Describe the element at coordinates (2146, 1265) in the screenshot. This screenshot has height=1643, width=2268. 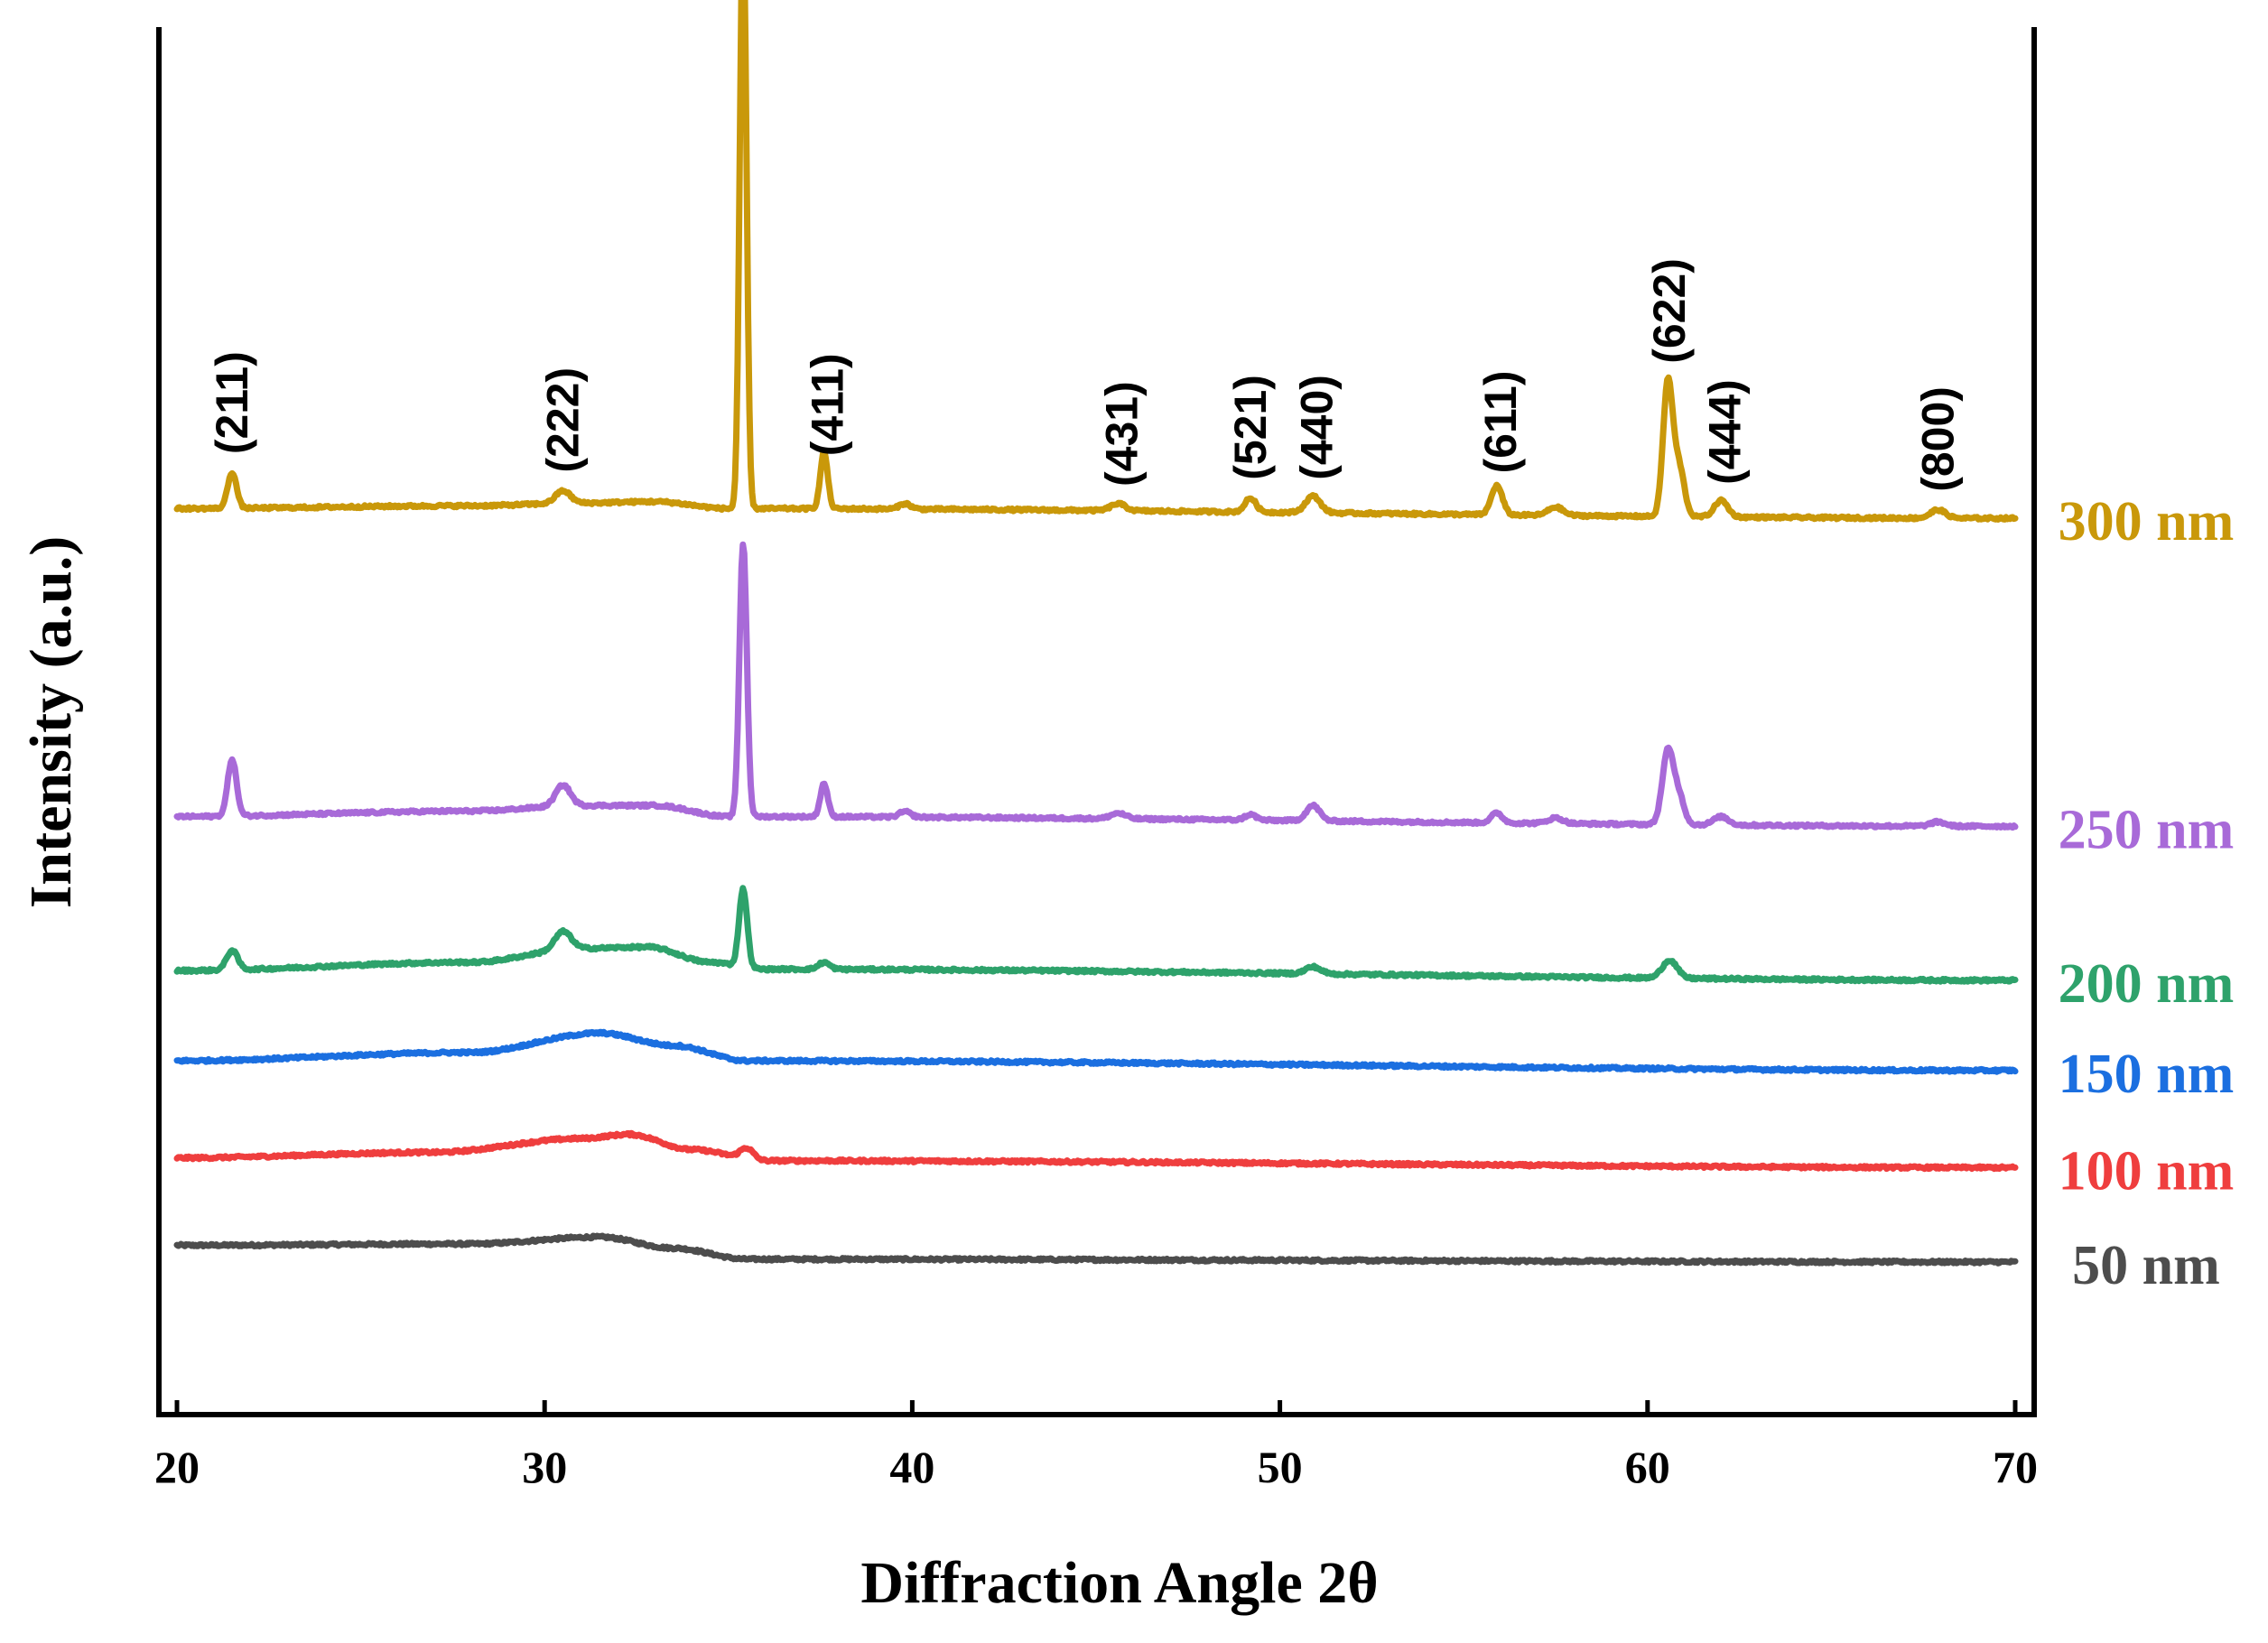
I see `series-label-50-nm: 50 nm` at that location.